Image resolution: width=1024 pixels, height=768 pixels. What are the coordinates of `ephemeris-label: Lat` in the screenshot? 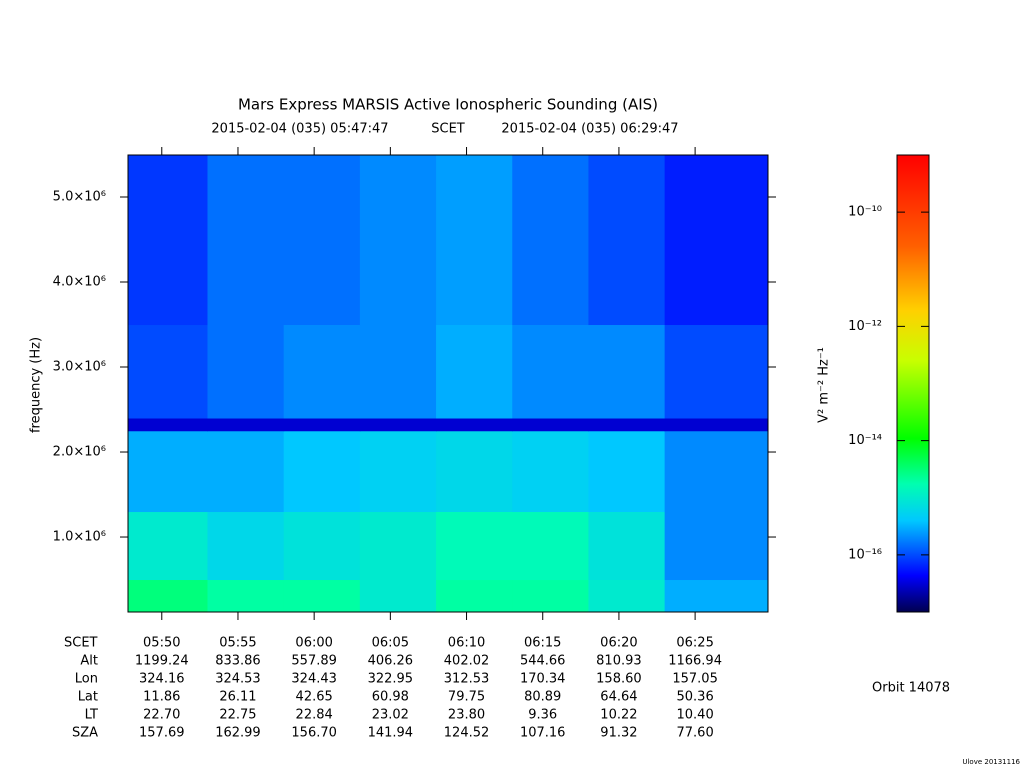 It's located at (88, 697).